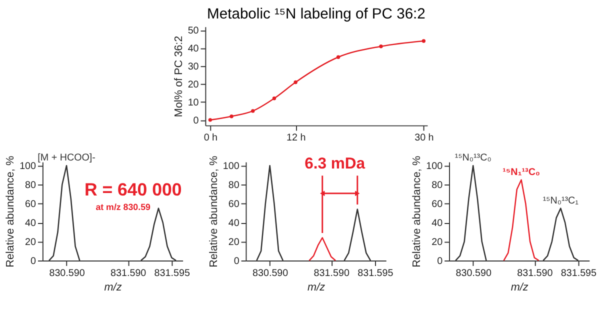 The height and width of the screenshot is (333, 600). I want to click on x-tick-label: 12 h, so click(296, 138).